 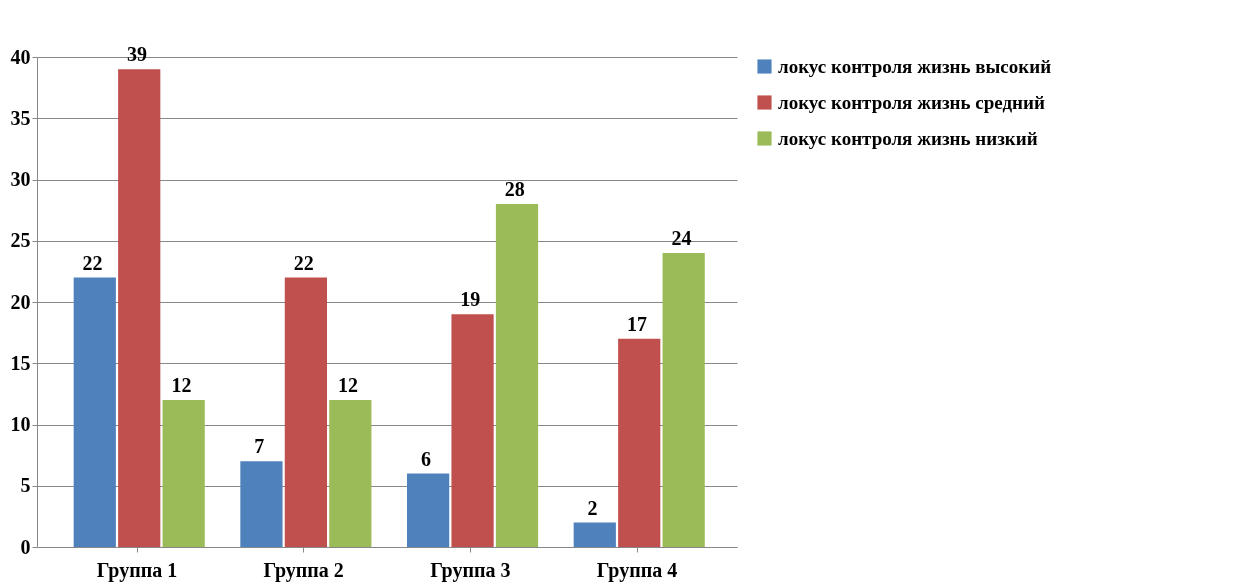 What do you see at coordinates (137, 54) in the screenshot?
I see `data-label: 39` at bounding box center [137, 54].